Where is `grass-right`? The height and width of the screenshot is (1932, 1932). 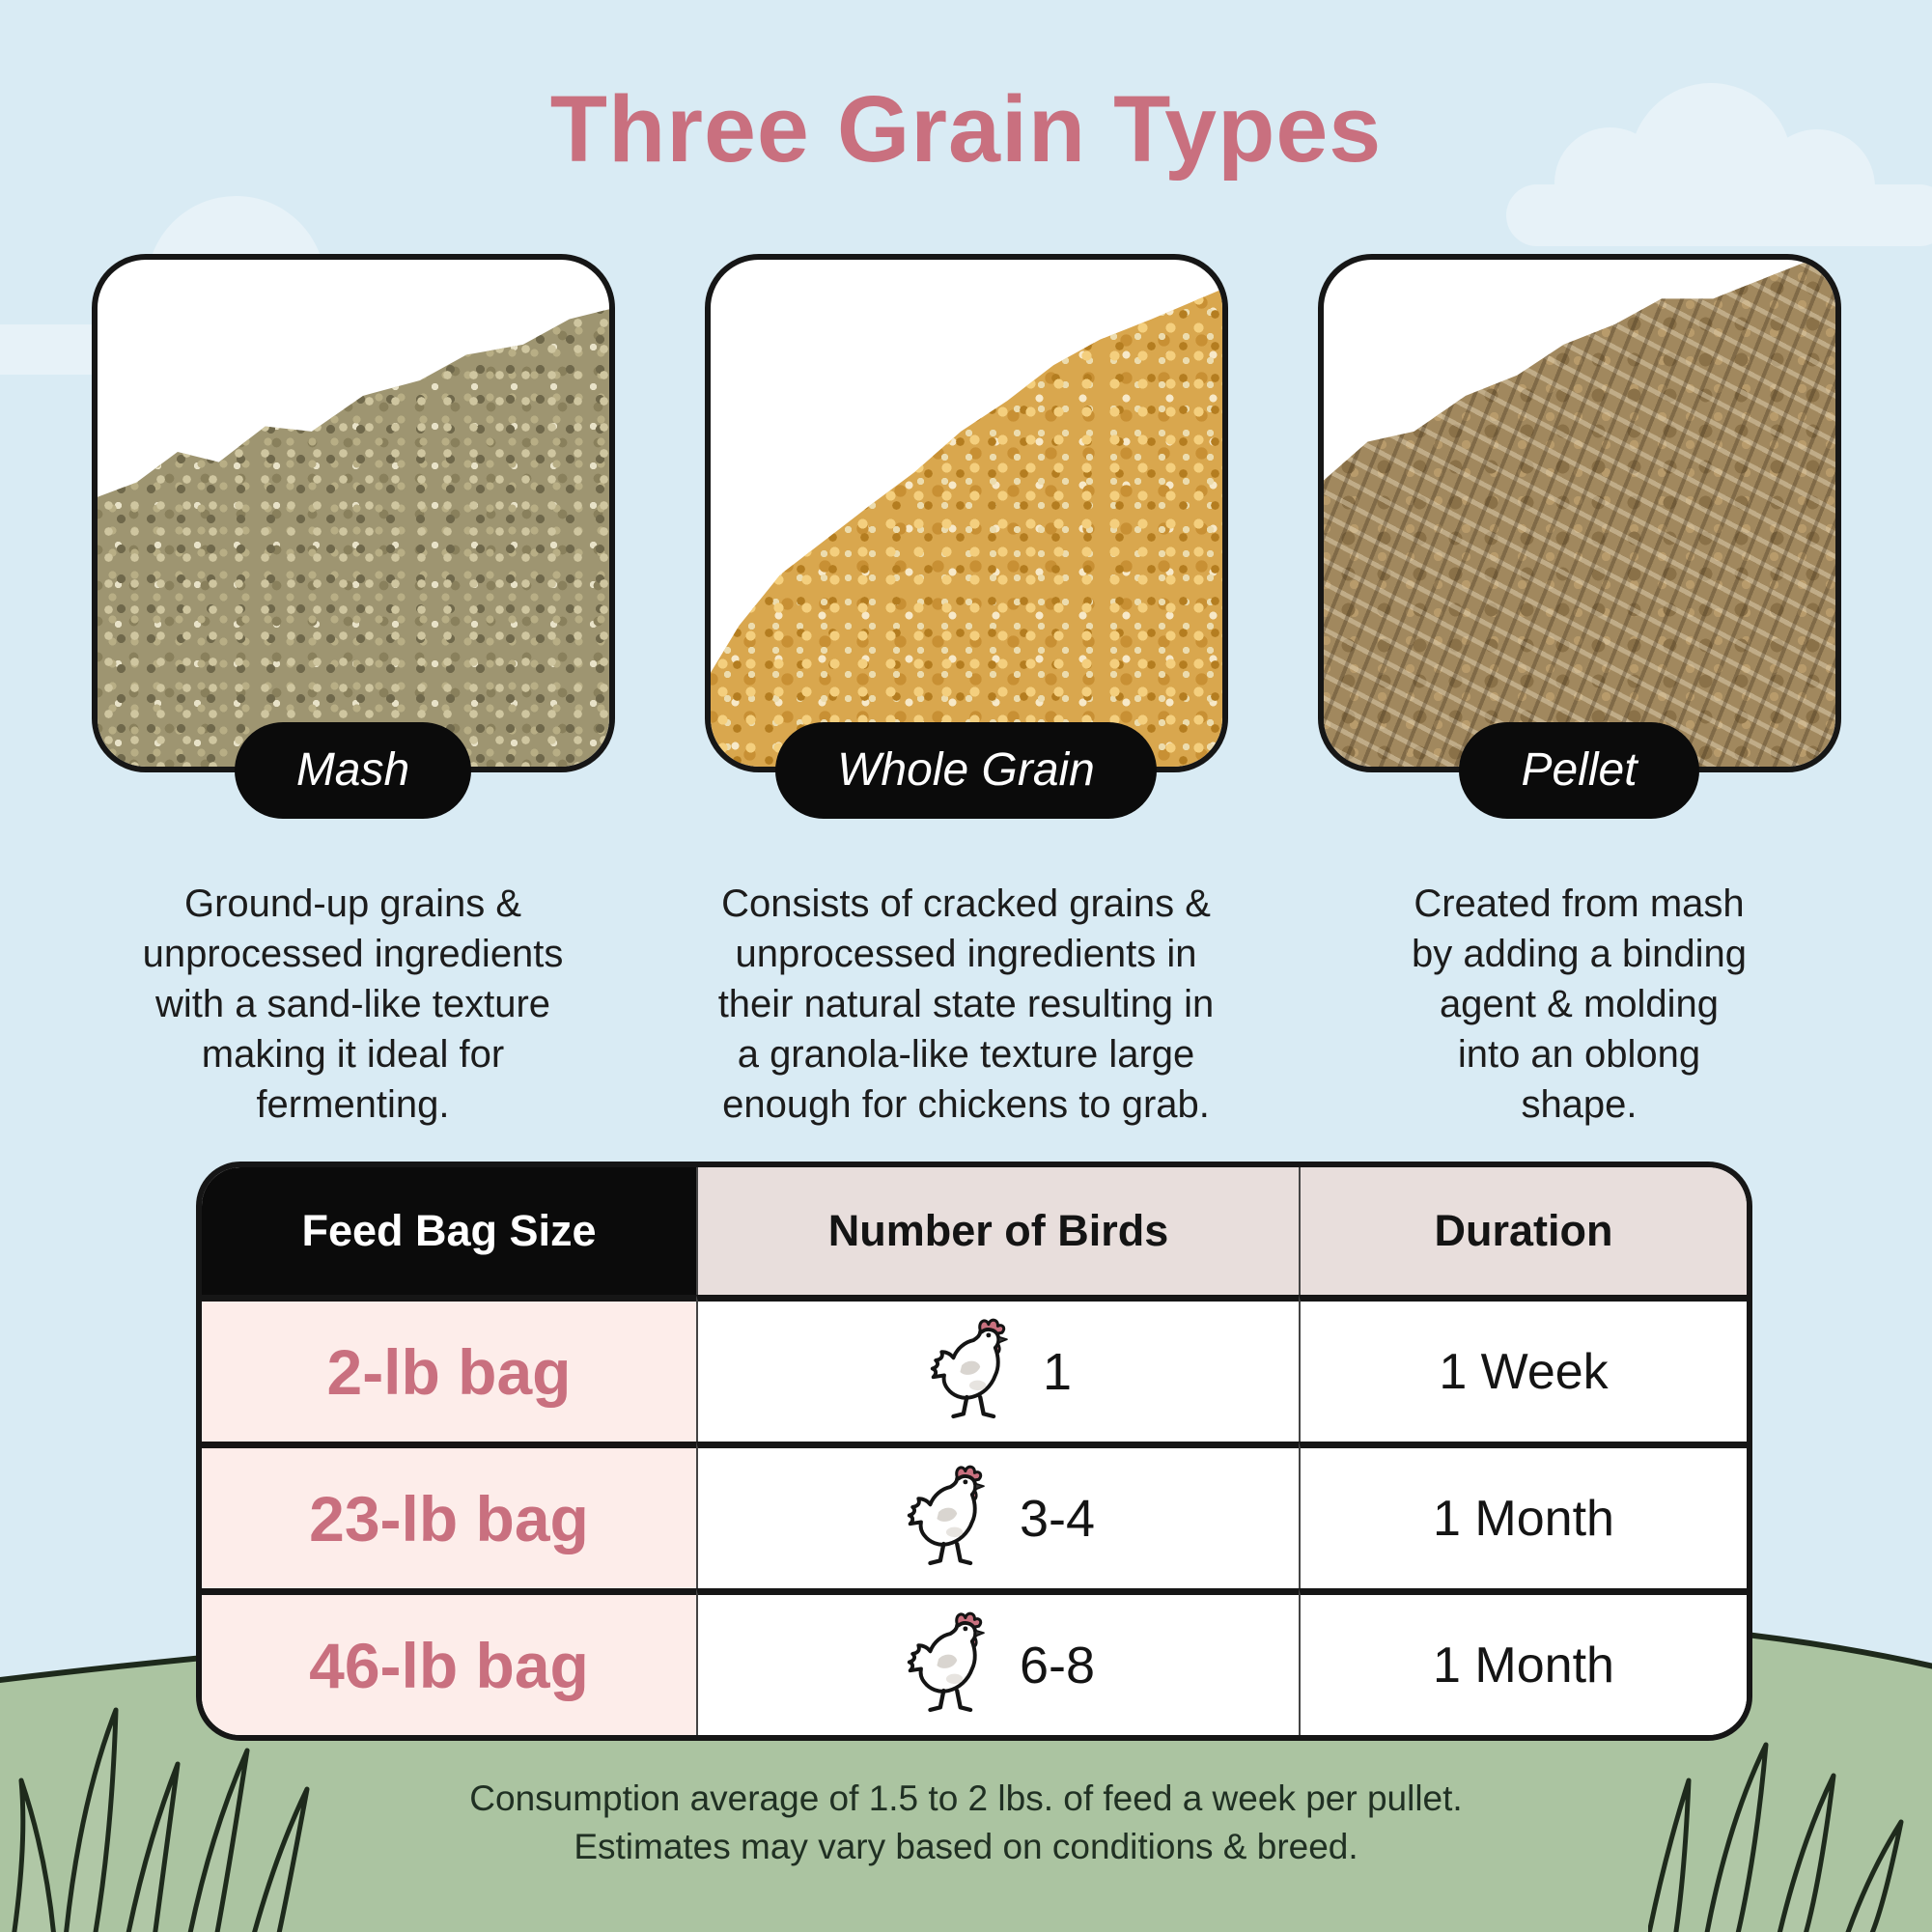
grass-right is located at coordinates (1776, 1837).